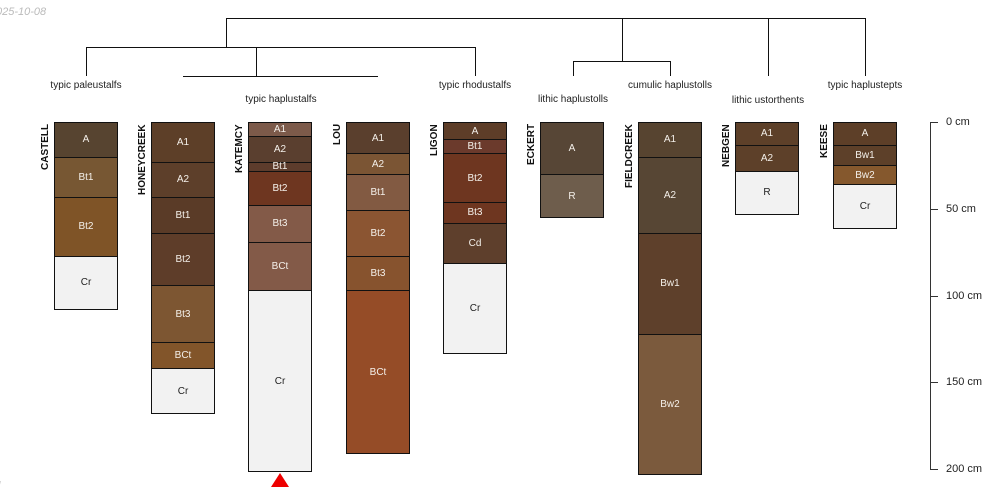 Image resolution: width=1000 pixels, height=500 pixels. What do you see at coordinates (531, 144) in the screenshot?
I see `profile-name: ECKERT` at bounding box center [531, 144].